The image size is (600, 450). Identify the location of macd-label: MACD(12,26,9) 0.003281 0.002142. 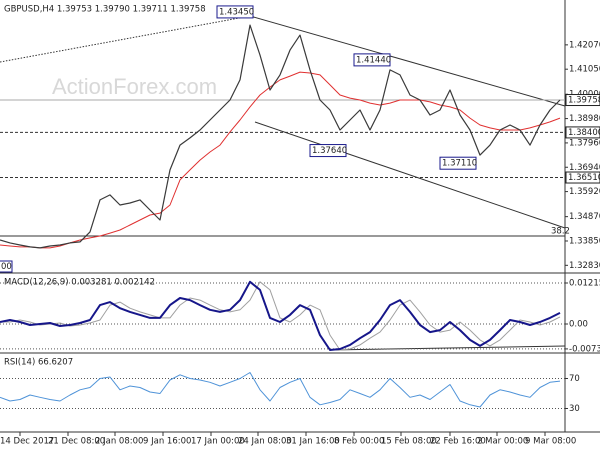
(79, 283).